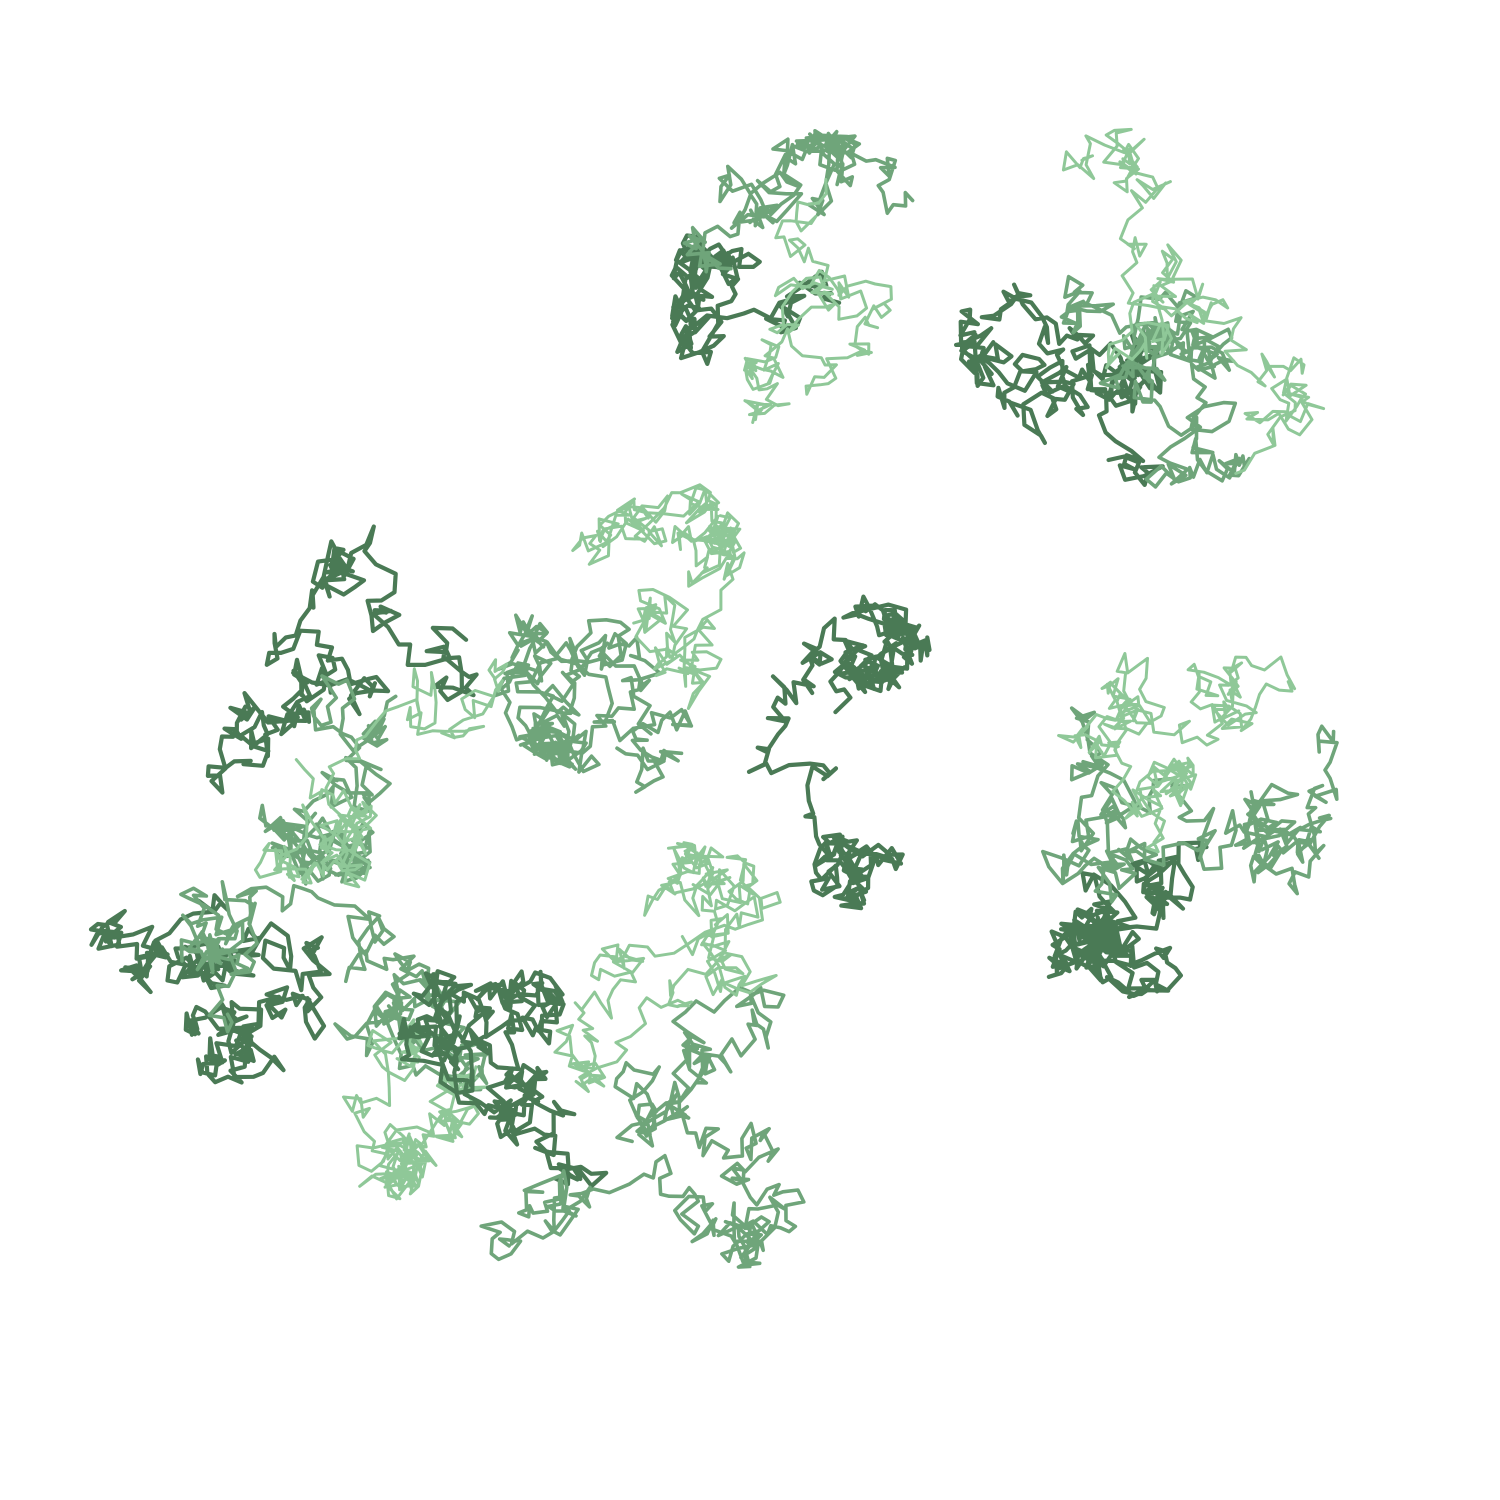  I want to click on upper-right-lobe, so click(1140, 308).